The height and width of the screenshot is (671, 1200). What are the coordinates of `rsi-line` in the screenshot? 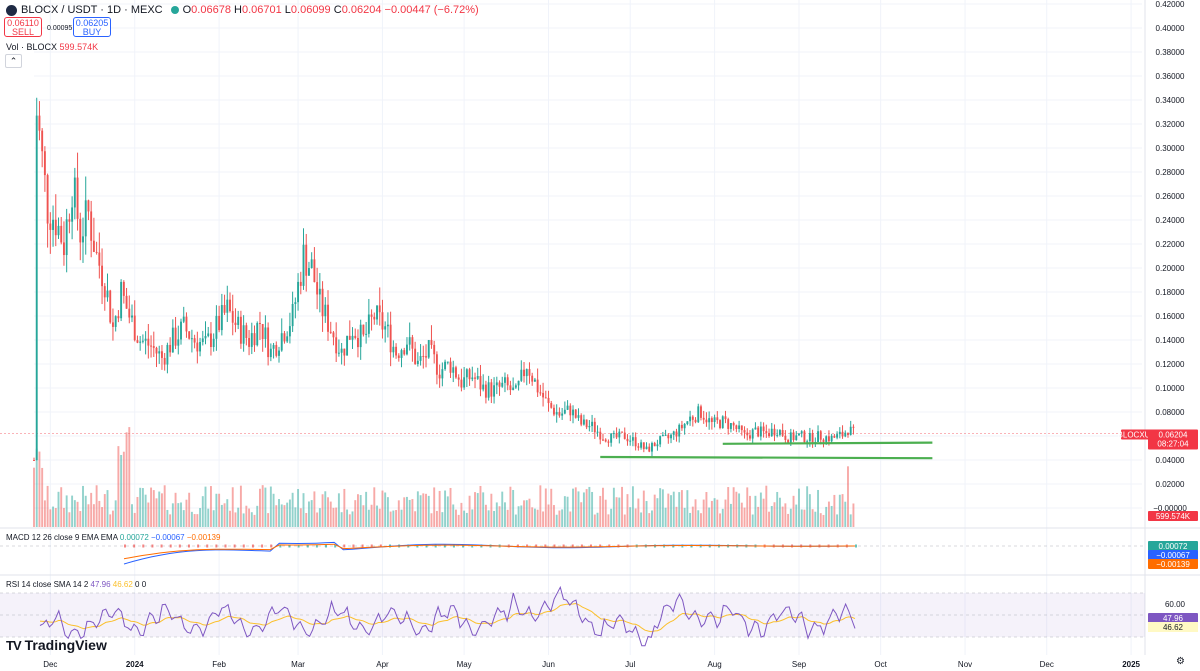 It's located at (447, 616).